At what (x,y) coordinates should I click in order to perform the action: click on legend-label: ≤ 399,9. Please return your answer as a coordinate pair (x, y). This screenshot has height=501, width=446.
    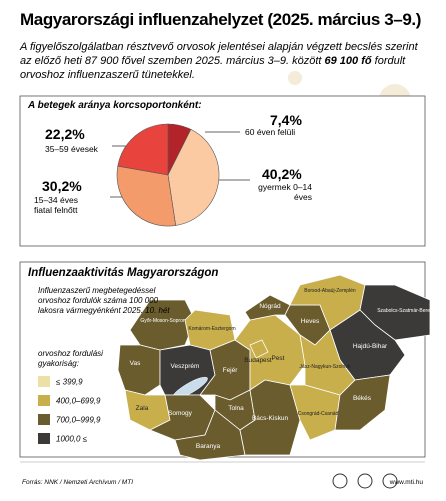
    Looking at the image, I should click on (69, 382).